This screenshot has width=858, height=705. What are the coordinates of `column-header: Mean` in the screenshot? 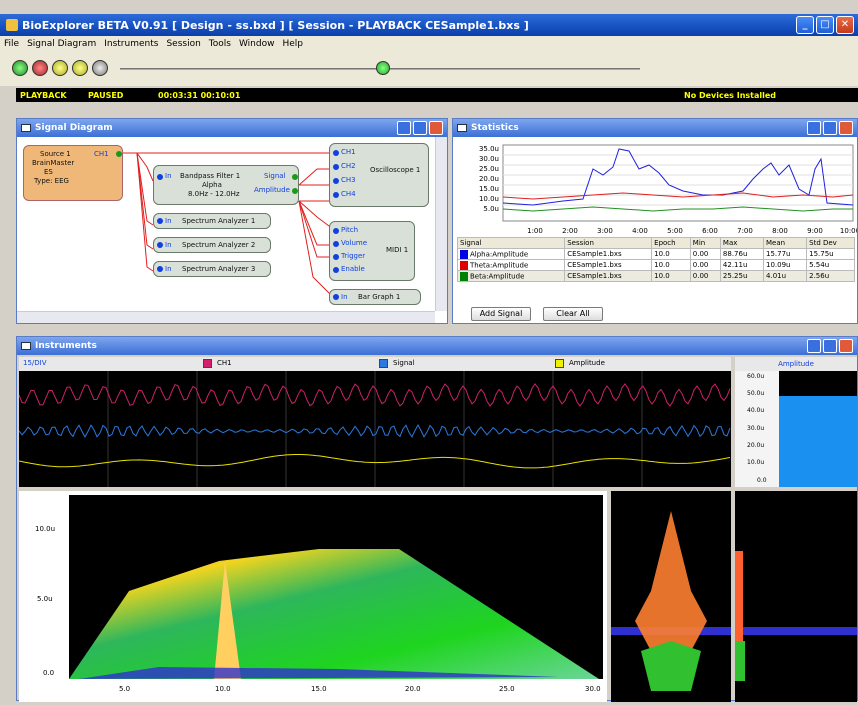 It's located at (785, 243).